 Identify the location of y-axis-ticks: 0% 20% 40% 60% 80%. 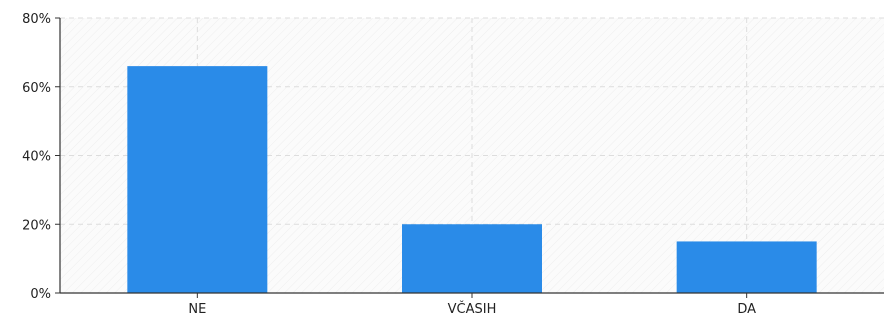
(41, 157).